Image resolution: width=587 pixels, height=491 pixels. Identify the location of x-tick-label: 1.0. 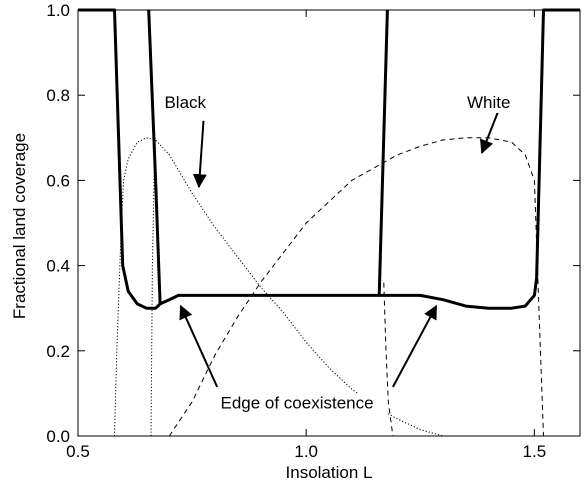
(306, 451).